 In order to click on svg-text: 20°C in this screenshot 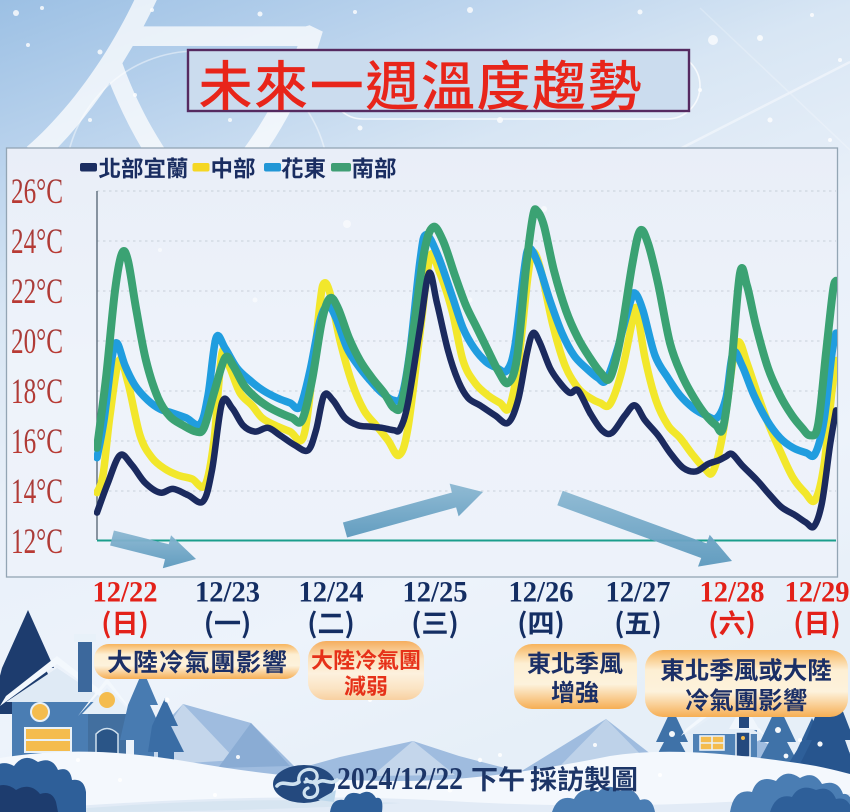, I will do `click(37, 341)`.